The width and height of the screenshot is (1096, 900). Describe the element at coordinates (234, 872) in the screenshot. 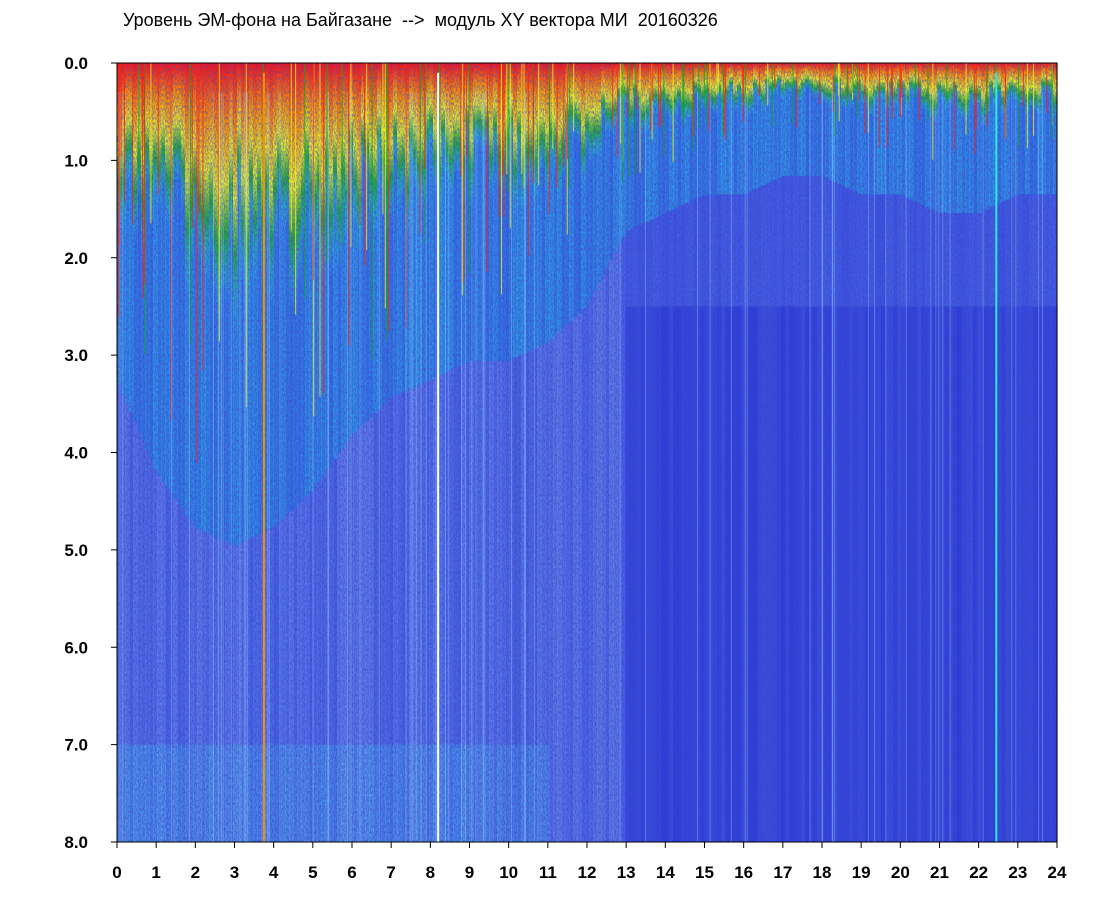

I see `x-tick-label: 3` at that location.